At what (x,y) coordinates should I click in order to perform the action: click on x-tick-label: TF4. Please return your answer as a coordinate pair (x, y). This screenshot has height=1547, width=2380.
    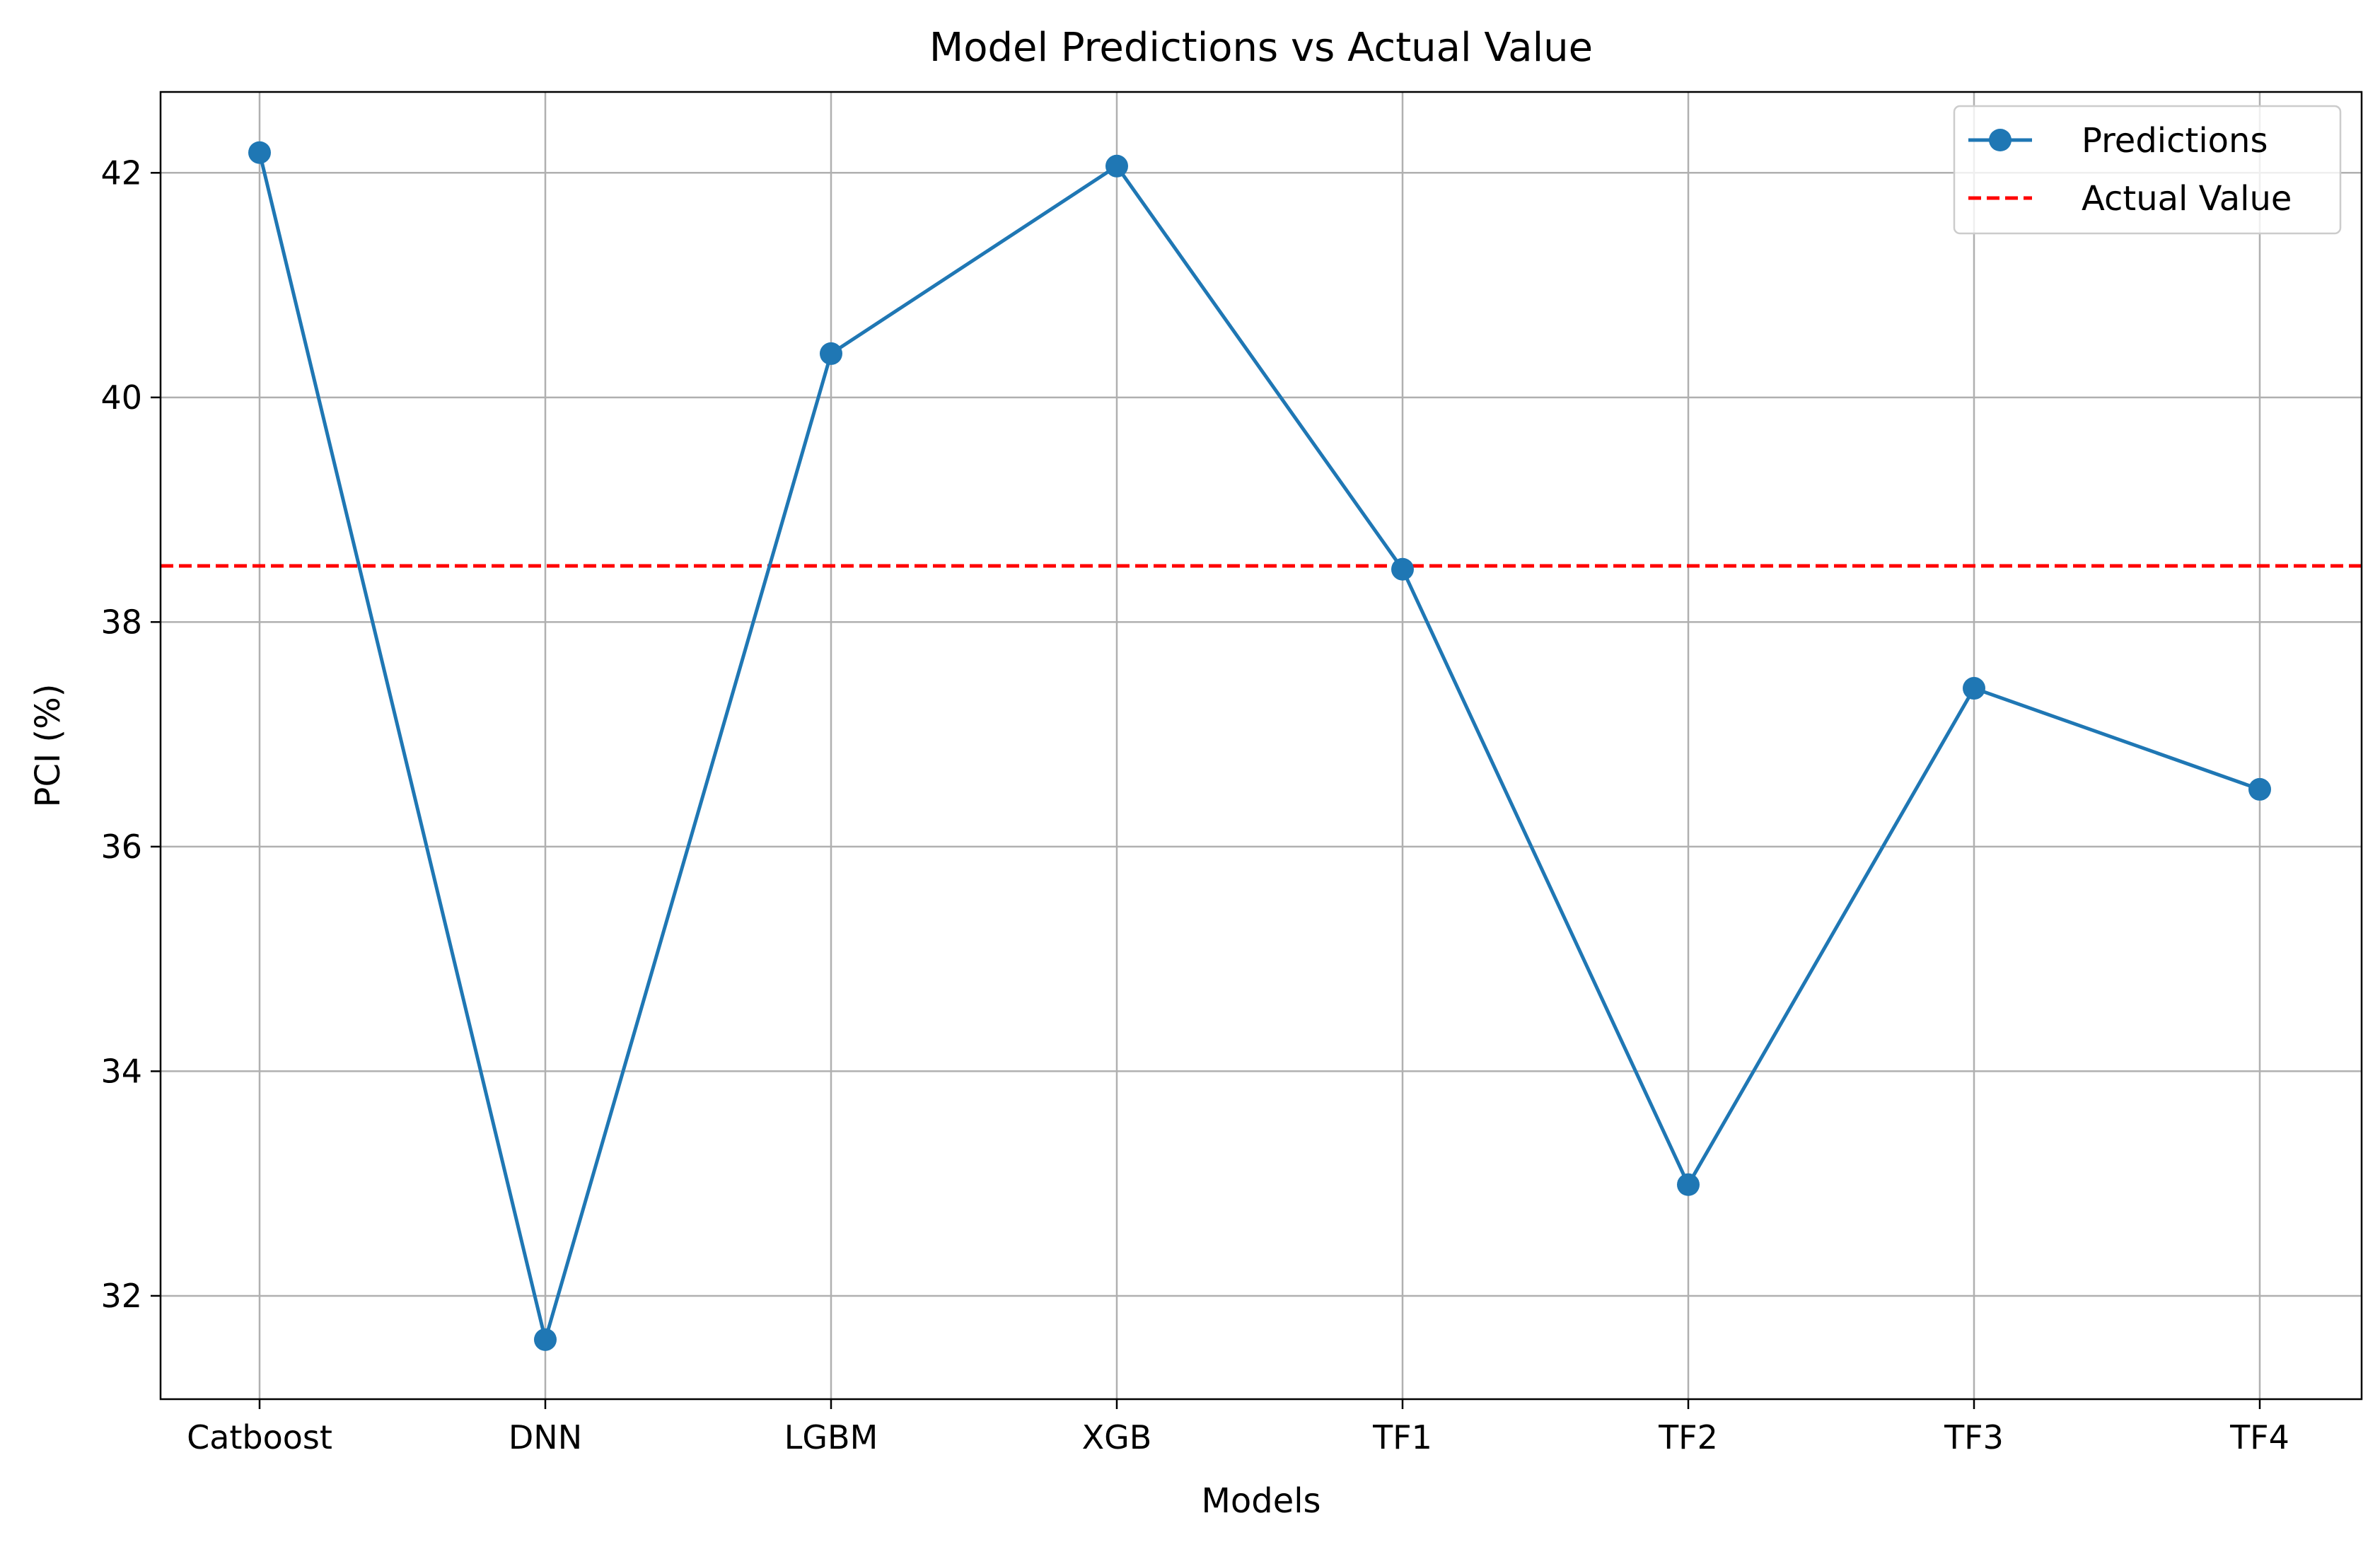
    Looking at the image, I should click on (2259, 1437).